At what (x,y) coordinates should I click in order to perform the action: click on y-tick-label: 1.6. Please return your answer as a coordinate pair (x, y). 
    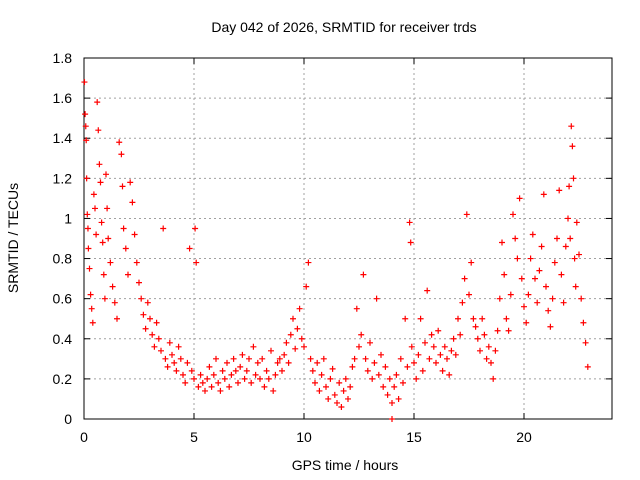
    Looking at the image, I should click on (63, 98).